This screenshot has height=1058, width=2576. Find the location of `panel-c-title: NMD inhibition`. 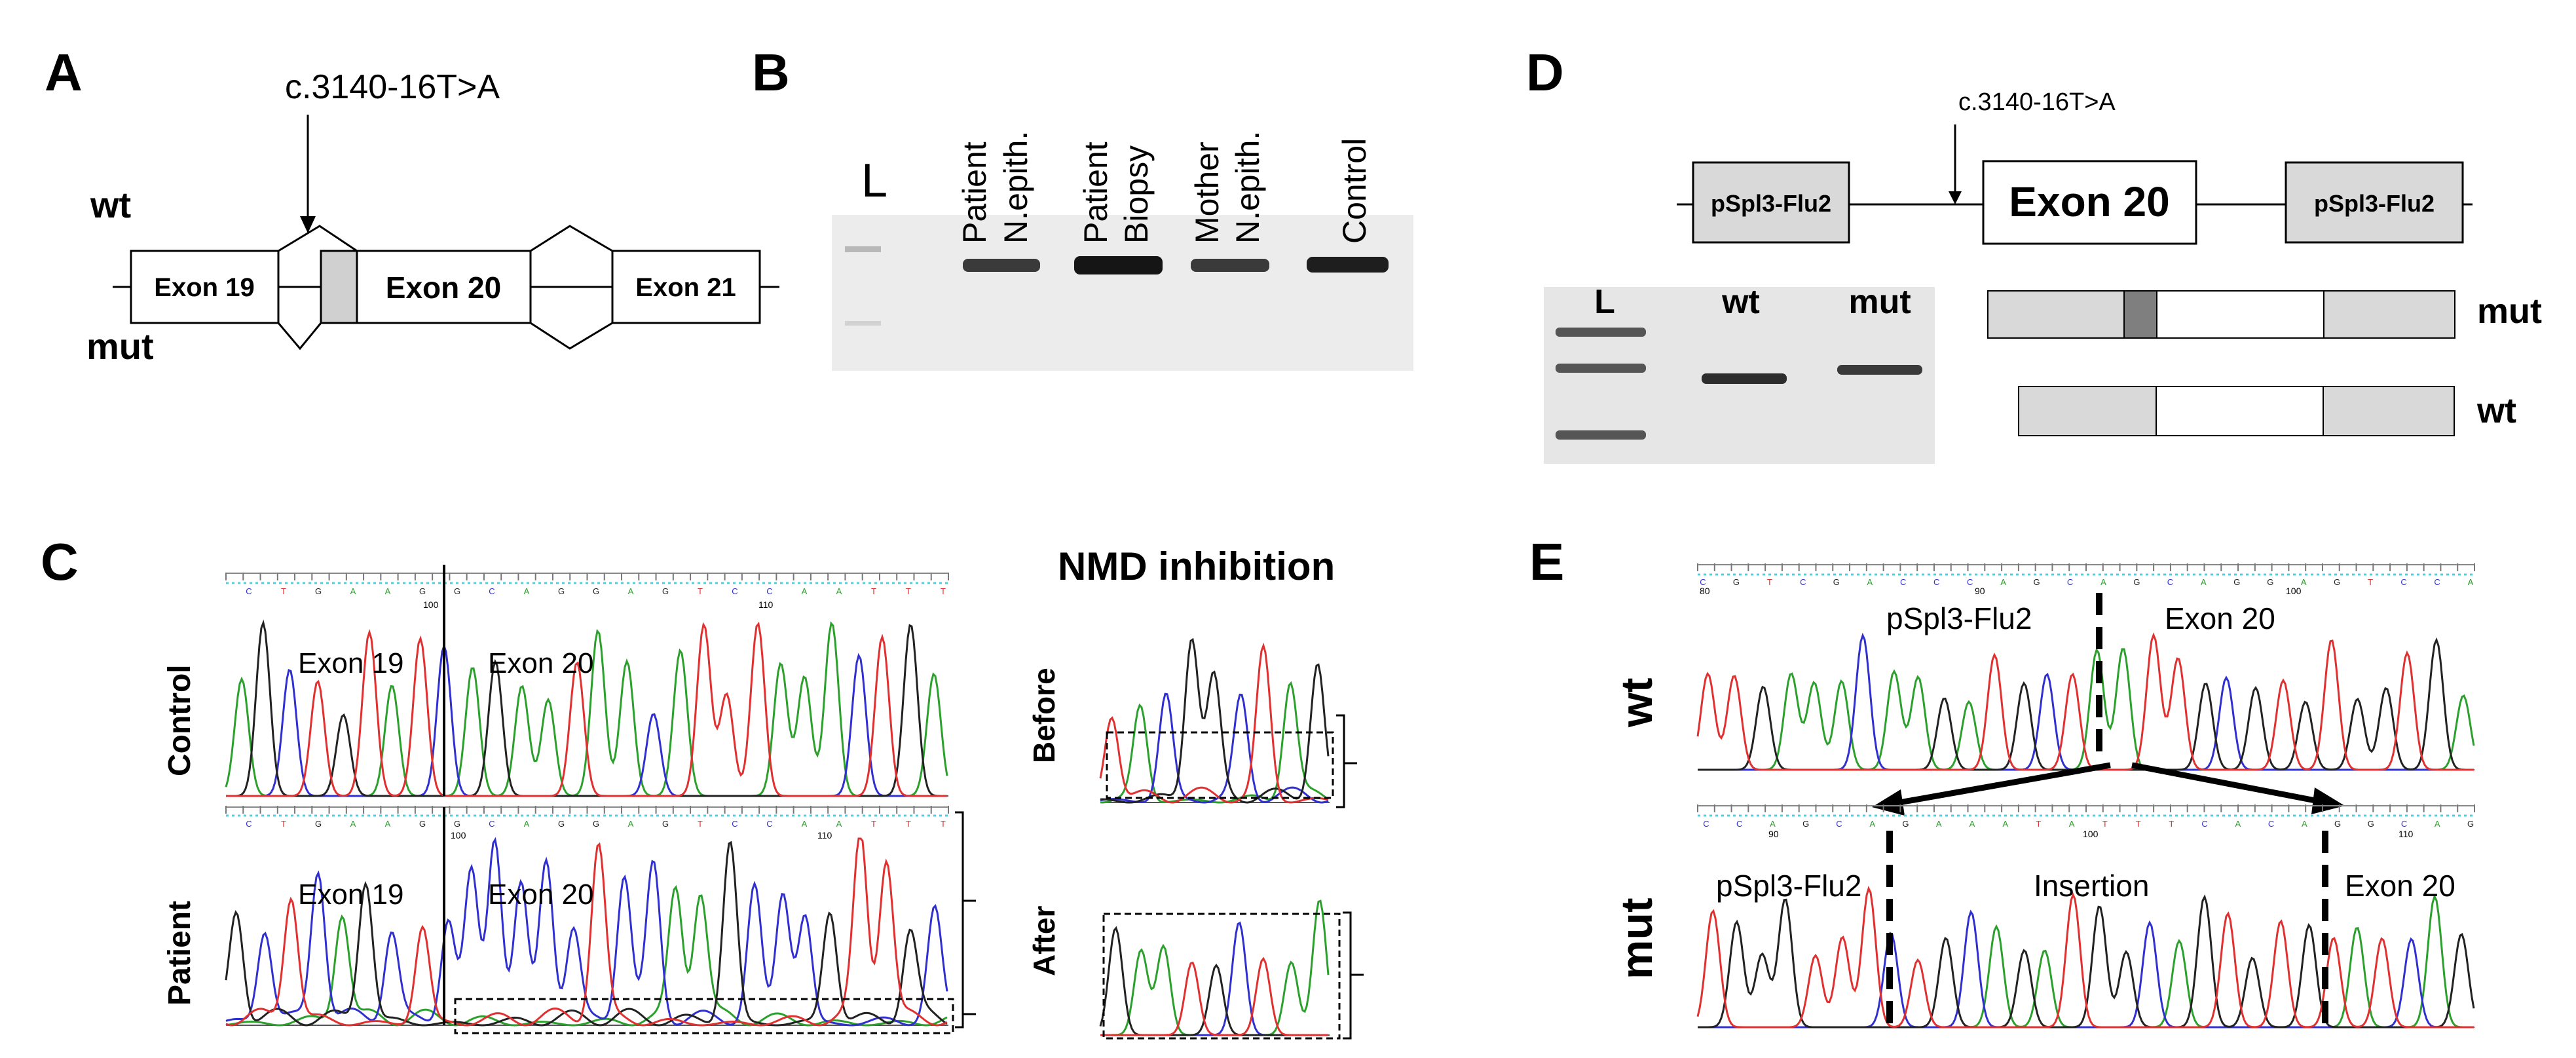

panel-c-title: NMD inhibition is located at coordinates (1196, 566).